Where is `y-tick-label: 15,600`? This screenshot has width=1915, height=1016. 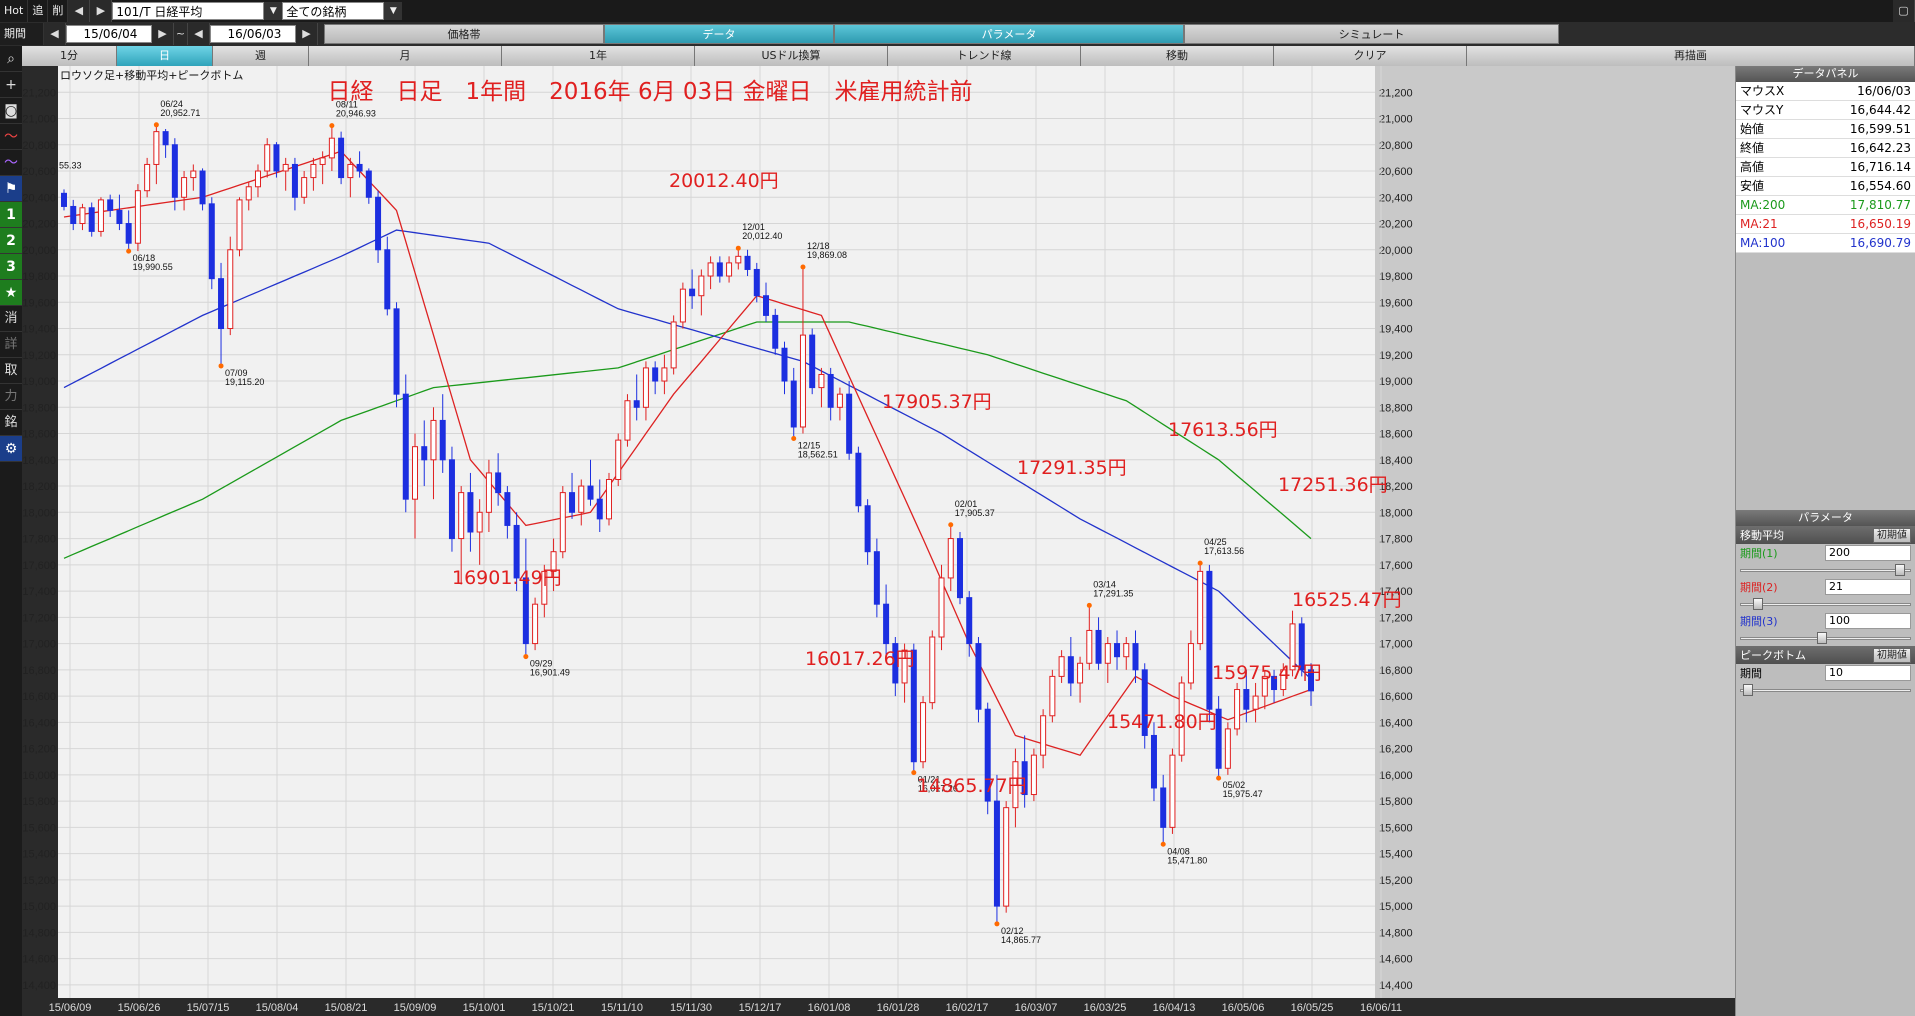
y-tick-label: 15,600 is located at coordinates (1396, 828).